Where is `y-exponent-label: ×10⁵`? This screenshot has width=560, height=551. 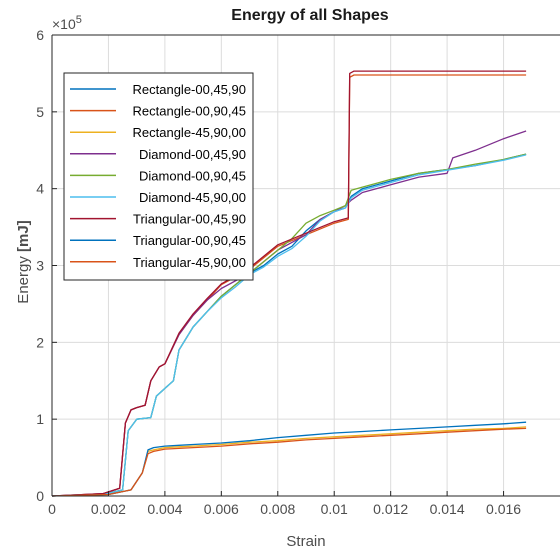 y-exponent-label: ×10⁵ is located at coordinates (67, 23).